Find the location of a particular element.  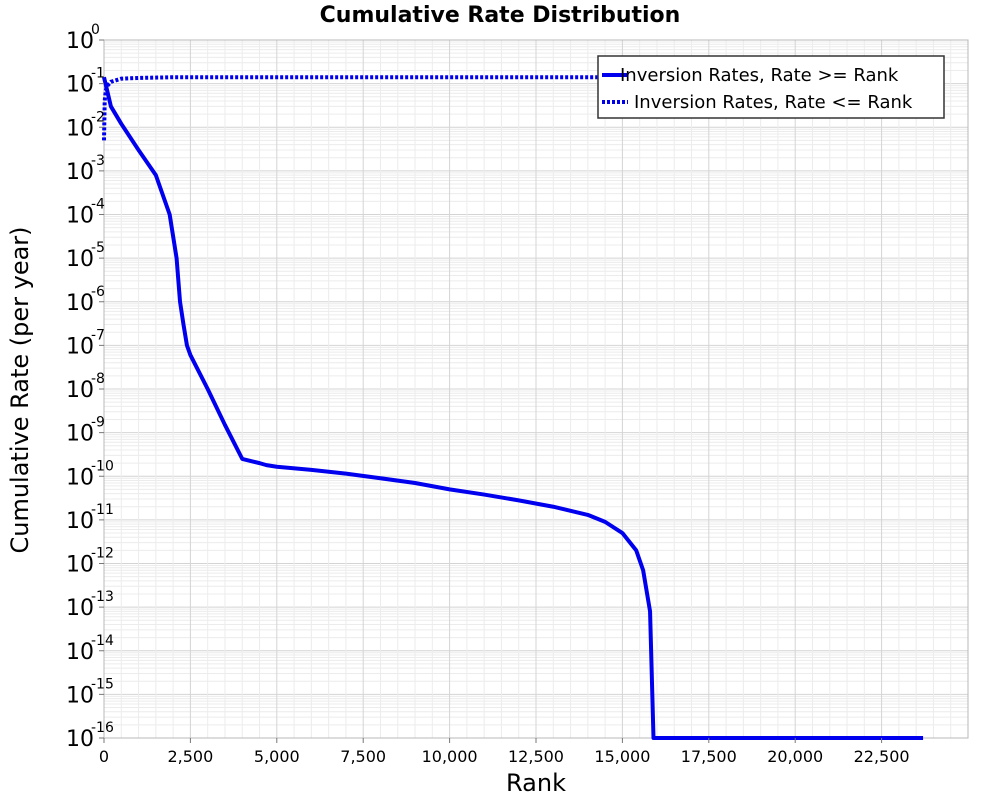

x-tick-label: 10,000 is located at coordinates (450, 756).